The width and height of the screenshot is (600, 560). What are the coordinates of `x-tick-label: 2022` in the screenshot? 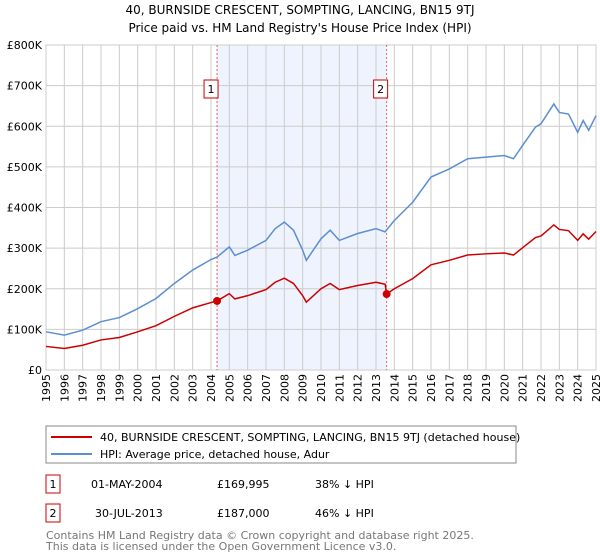 It's located at (541, 388).